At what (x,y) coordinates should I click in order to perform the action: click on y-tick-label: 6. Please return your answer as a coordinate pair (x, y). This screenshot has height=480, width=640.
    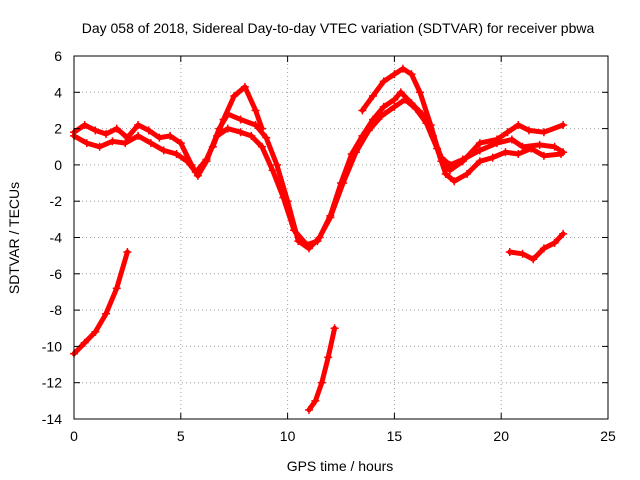
    Looking at the image, I should click on (58, 56).